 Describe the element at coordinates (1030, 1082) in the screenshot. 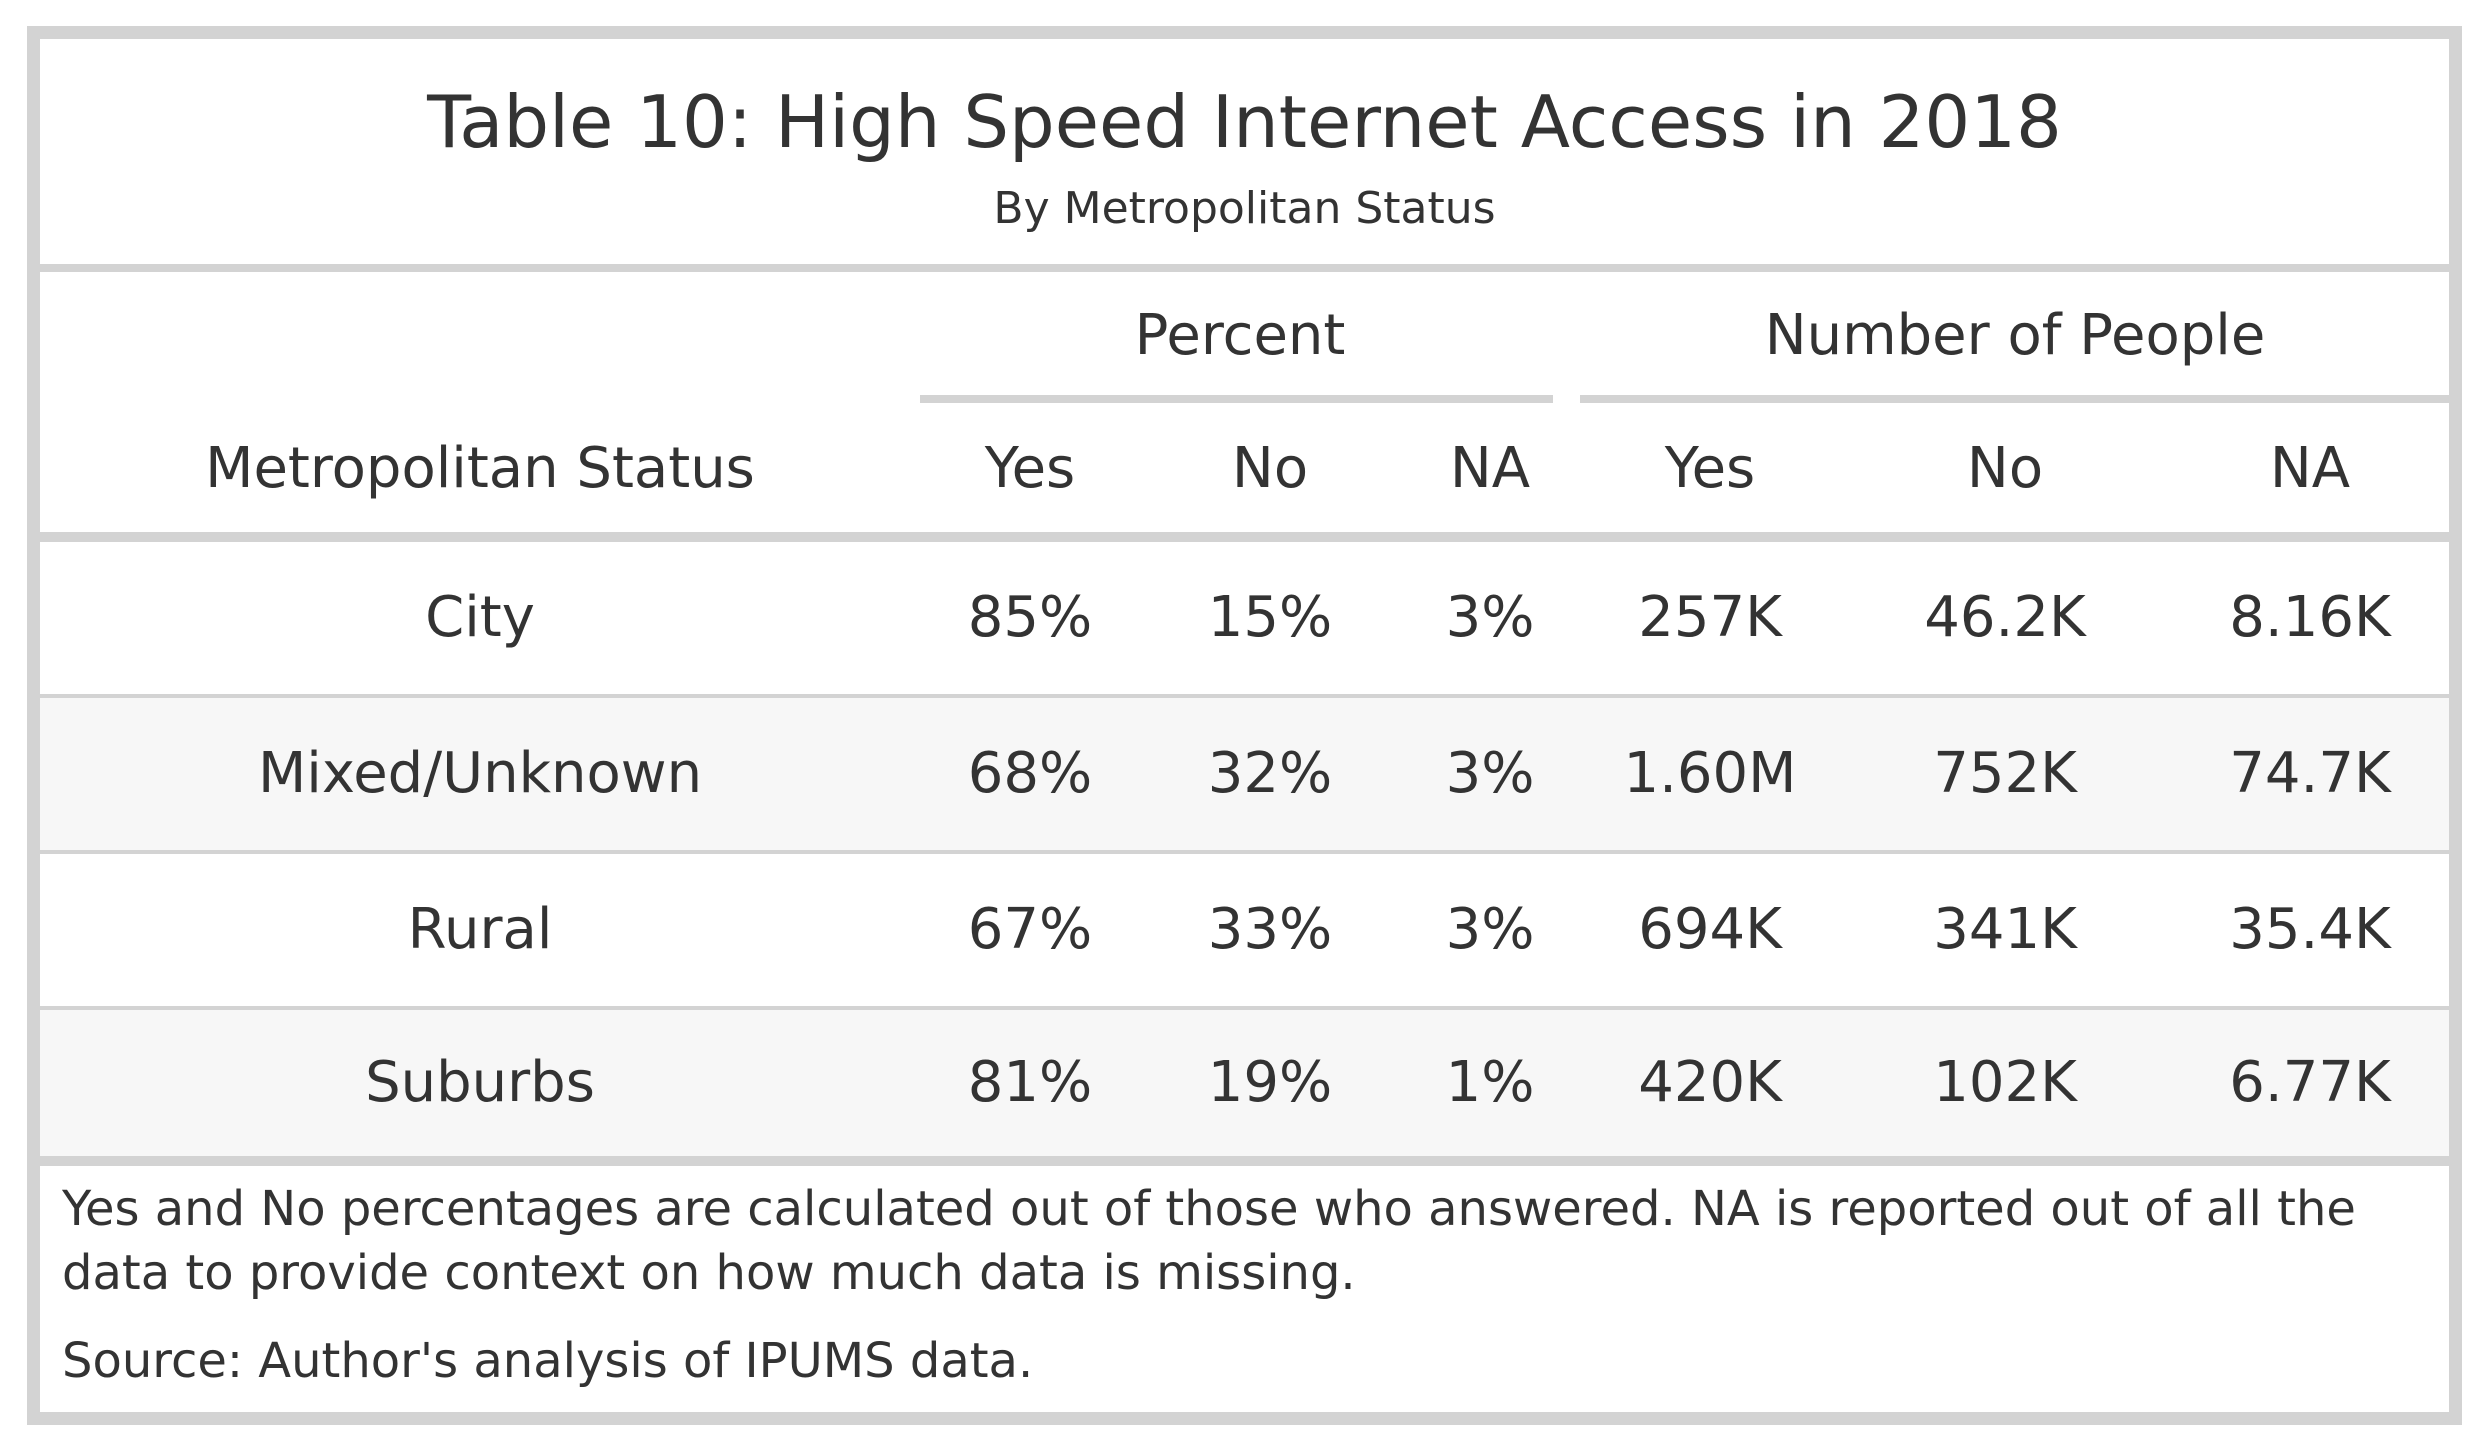

I see `cell-percent-yes: 81%` at that location.